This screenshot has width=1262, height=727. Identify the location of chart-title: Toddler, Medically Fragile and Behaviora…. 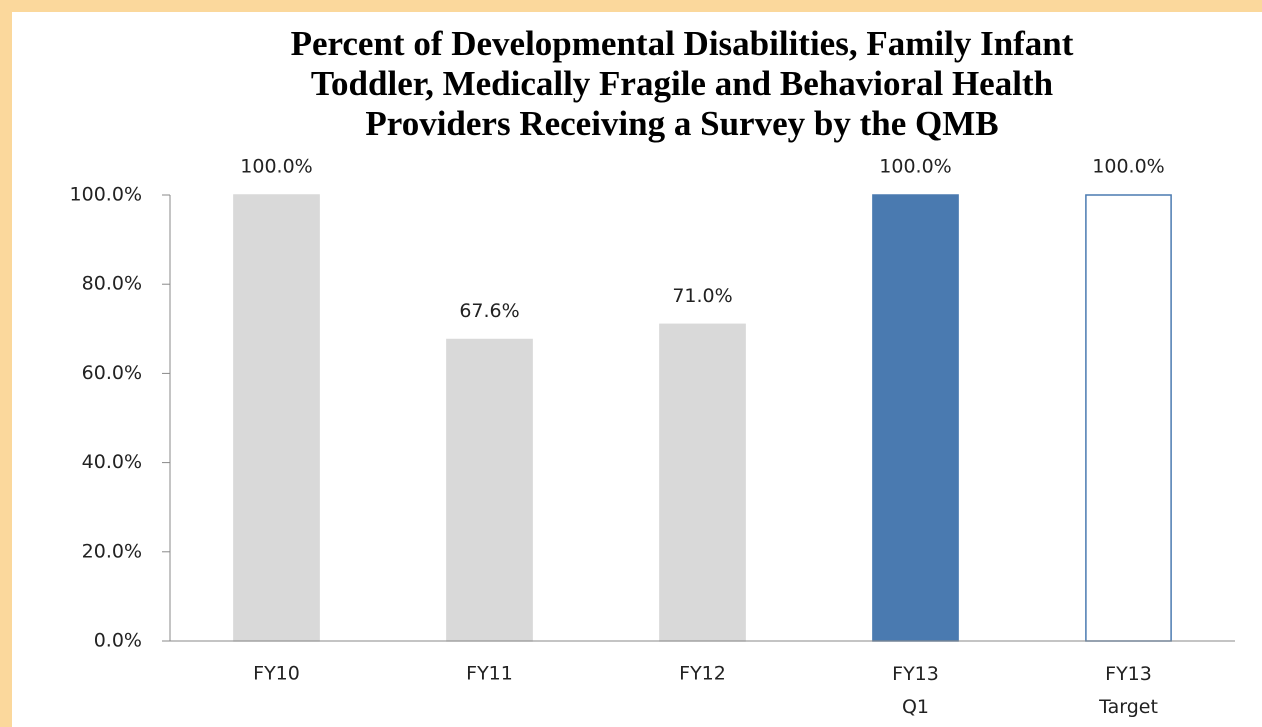
(682, 83).